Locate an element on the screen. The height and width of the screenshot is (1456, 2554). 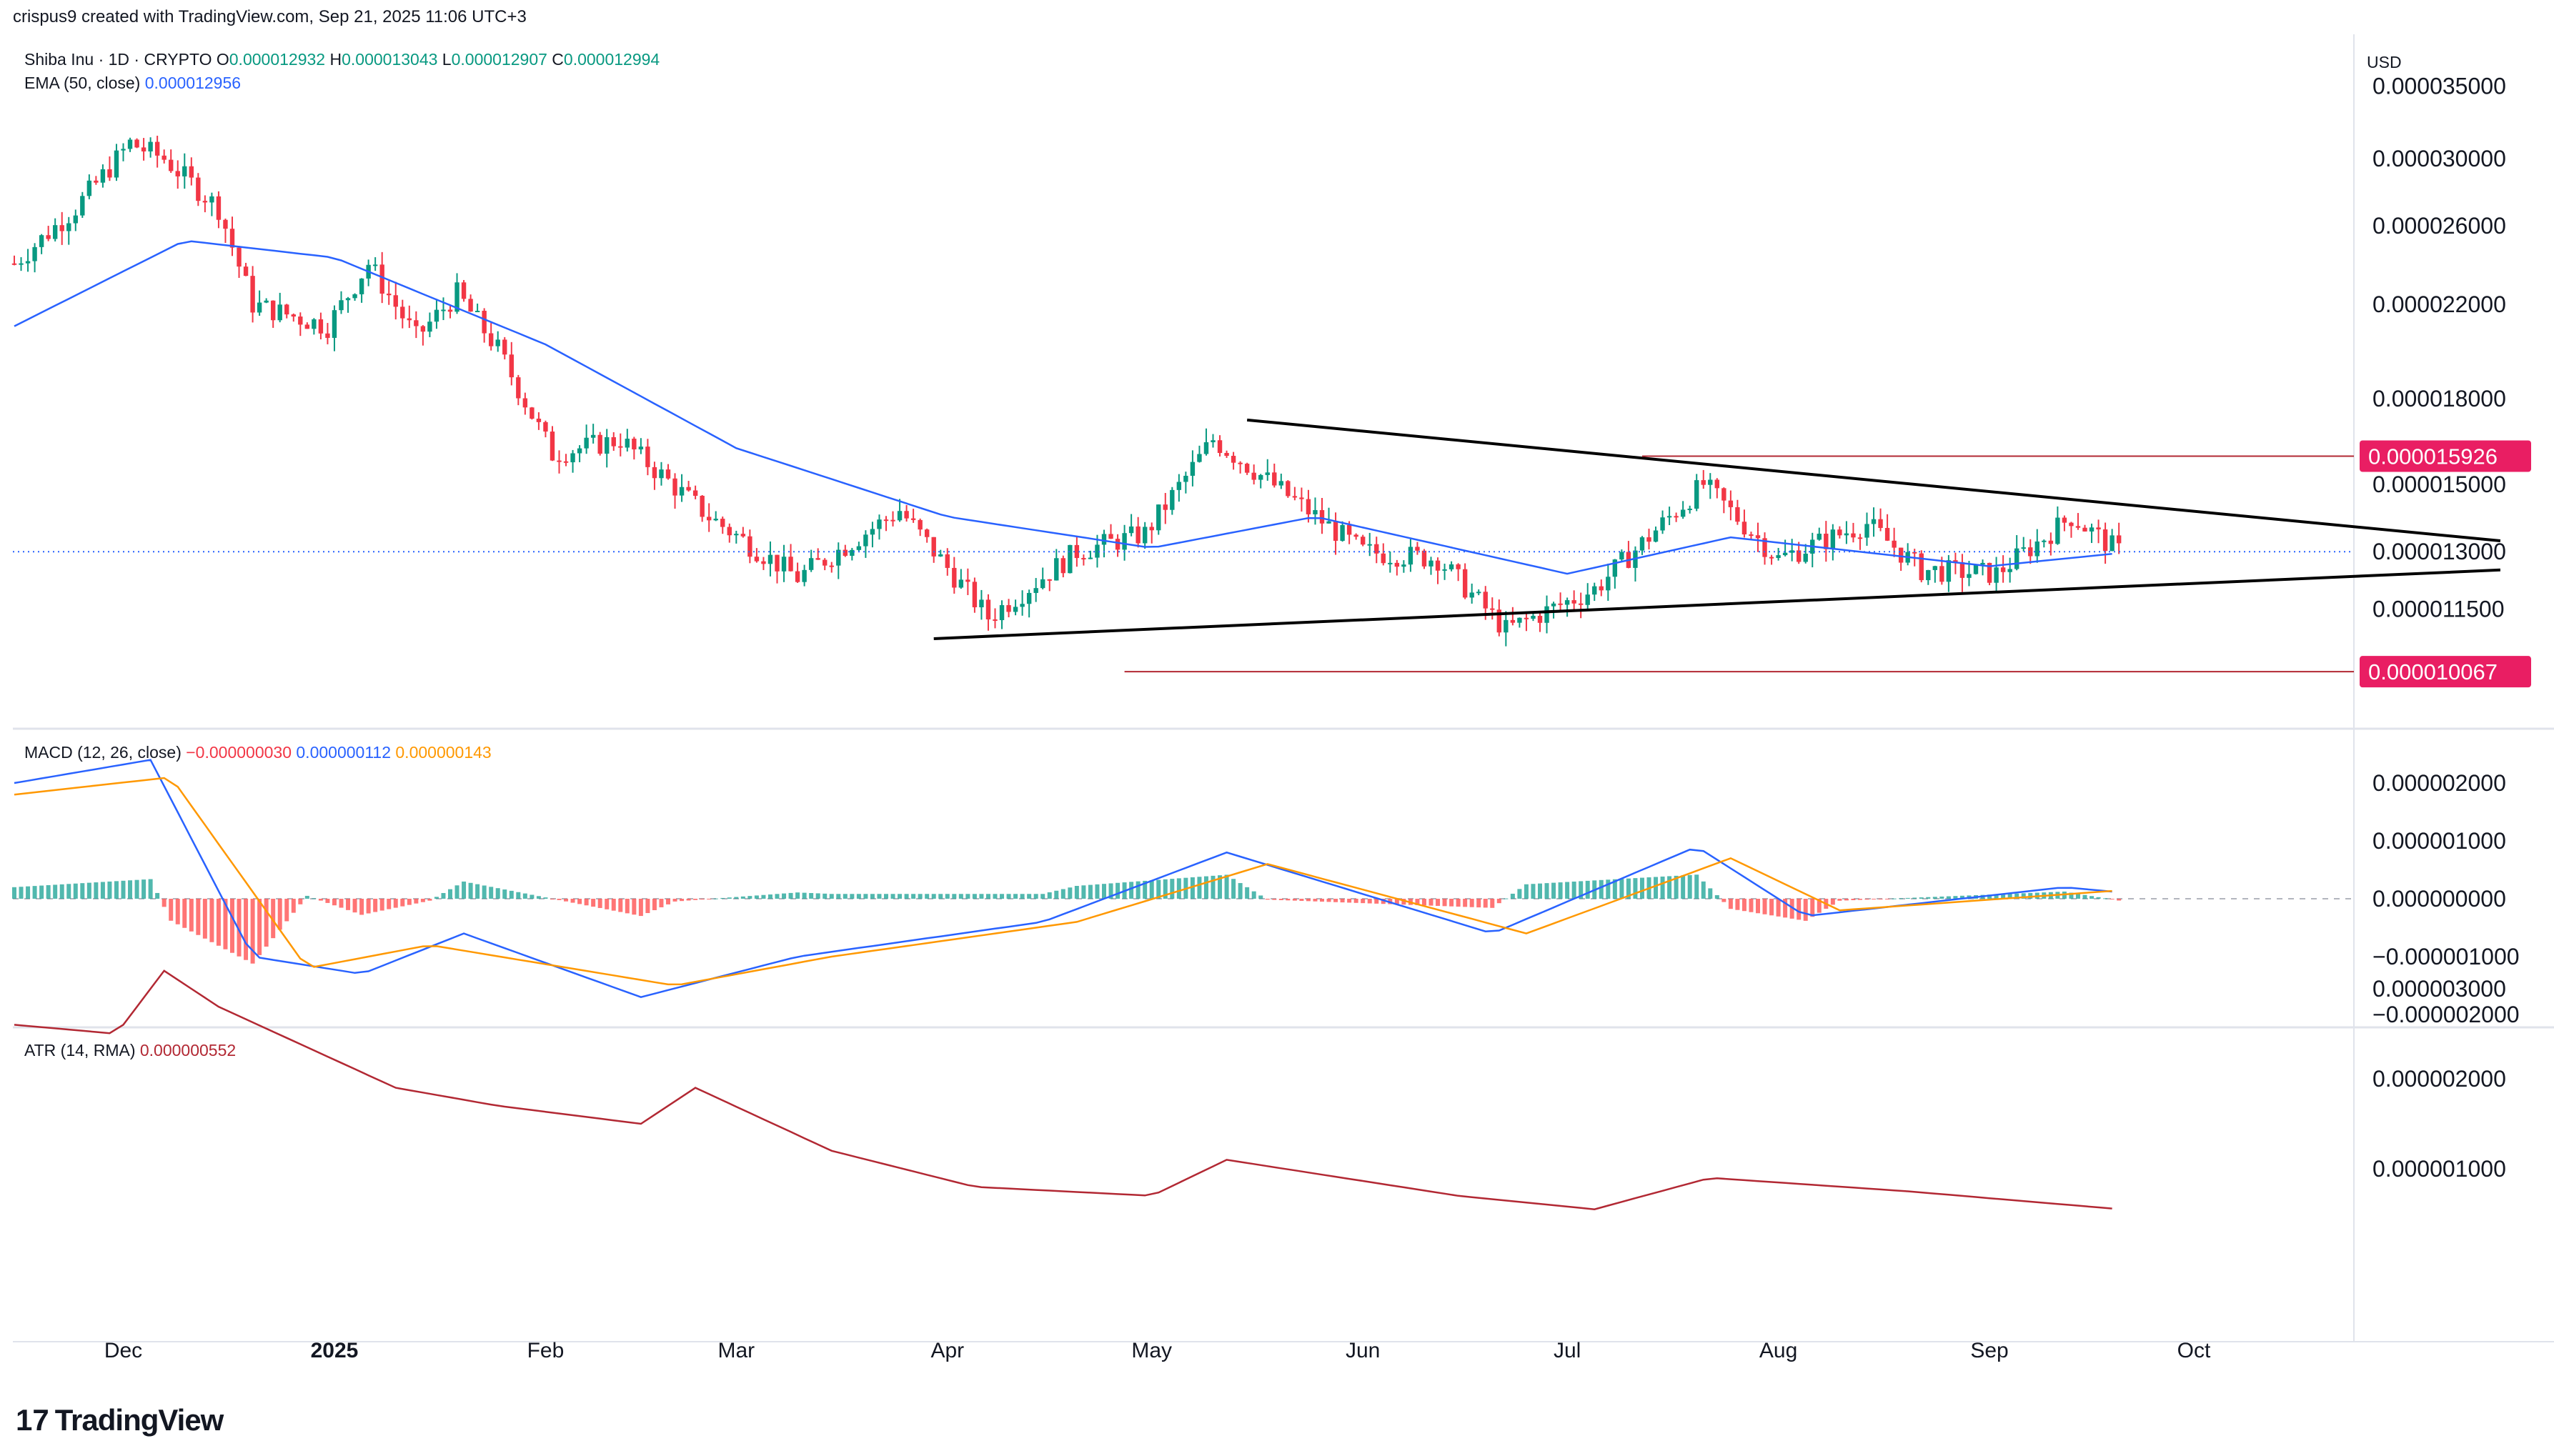
price-marker-label: 0.000010067 is located at coordinates (2433, 671).